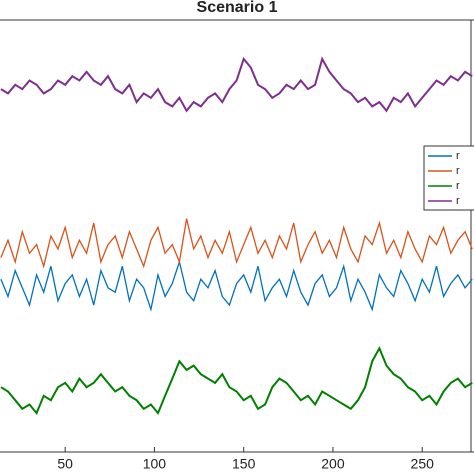  What do you see at coordinates (423, 464) in the screenshot?
I see `x-tick-label: 250` at bounding box center [423, 464].